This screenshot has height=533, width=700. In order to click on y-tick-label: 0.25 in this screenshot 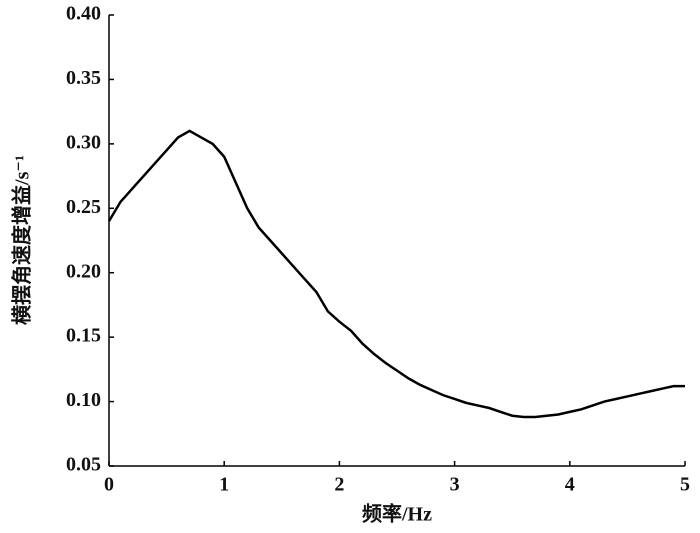, I will do `click(83, 207)`.